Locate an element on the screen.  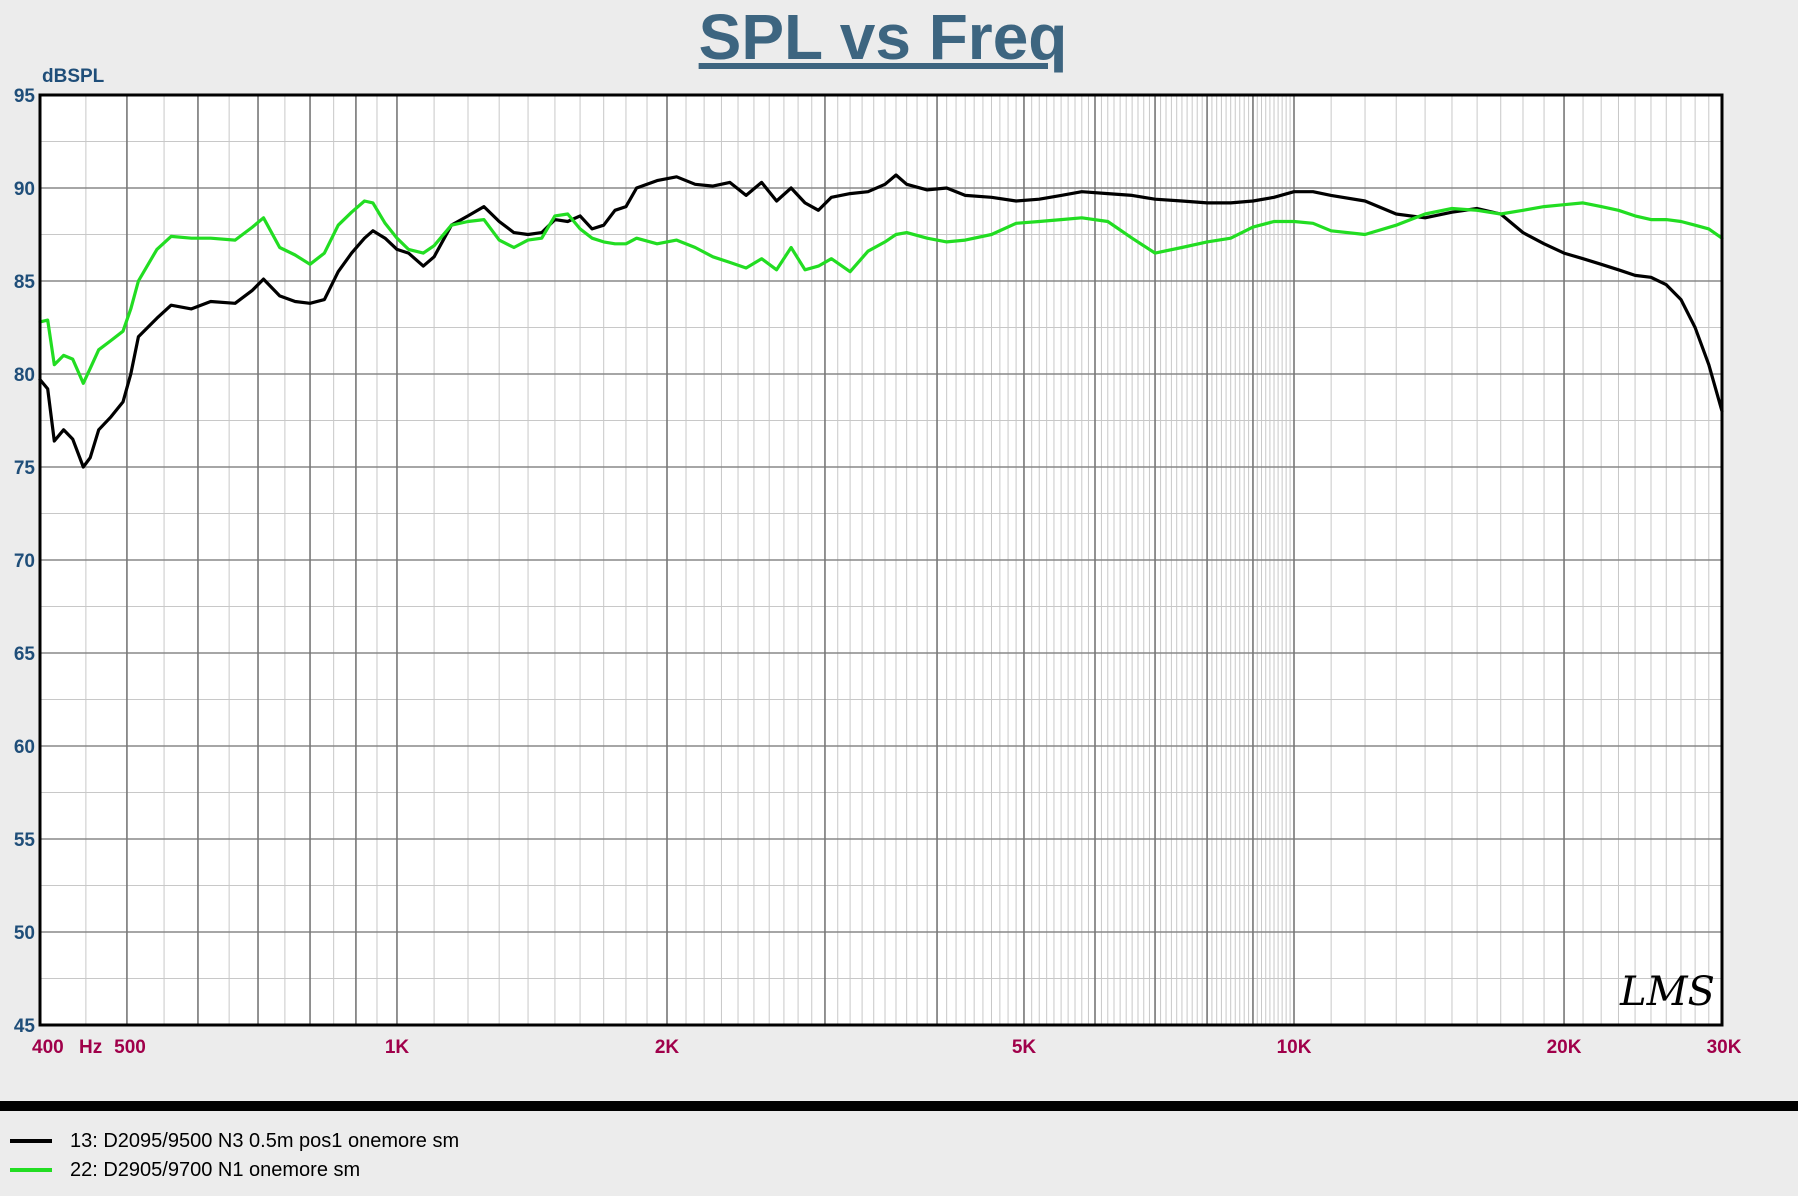
y-axis-label: dBSPL is located at coordinates (73, 76).